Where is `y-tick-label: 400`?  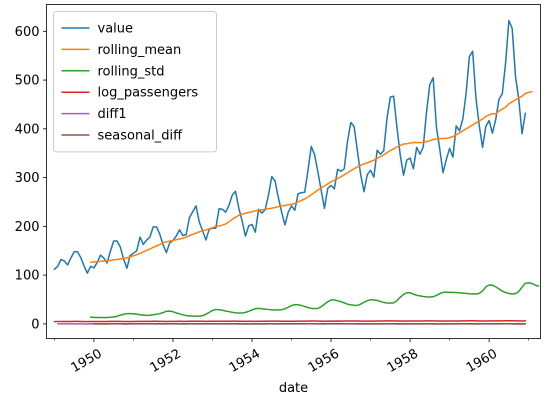 y-tick-label: 400 is located at coordinates (27, 129).